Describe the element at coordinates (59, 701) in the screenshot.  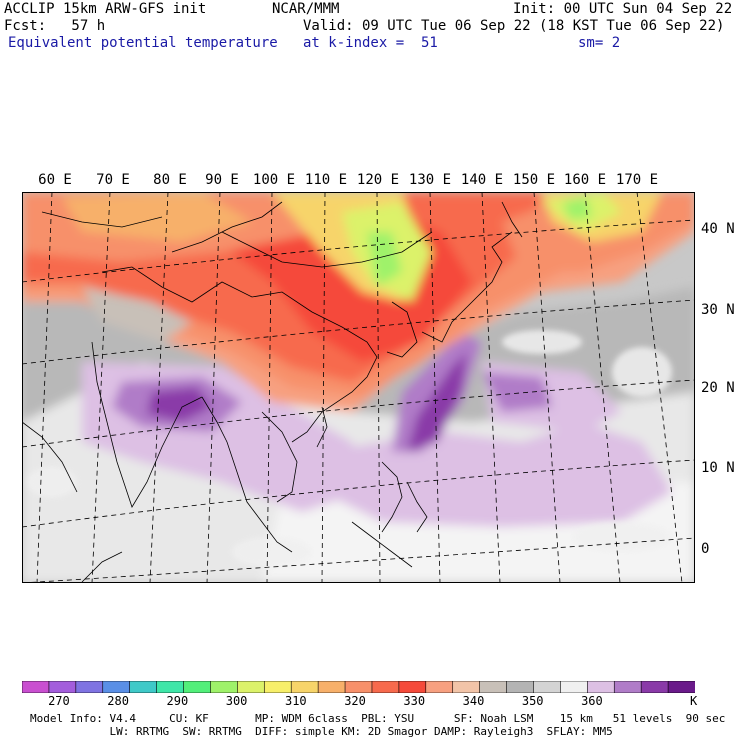
I see `colorbar-tick-label: 270` at that location.